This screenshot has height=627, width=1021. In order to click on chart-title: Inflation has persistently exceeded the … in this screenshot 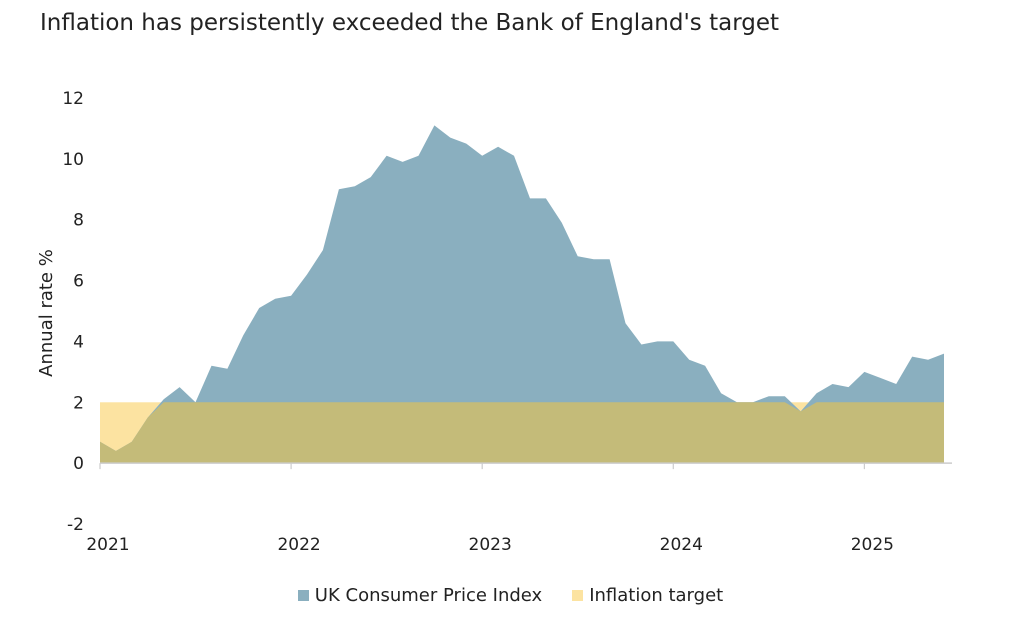, I will do `click(410, 23)`.